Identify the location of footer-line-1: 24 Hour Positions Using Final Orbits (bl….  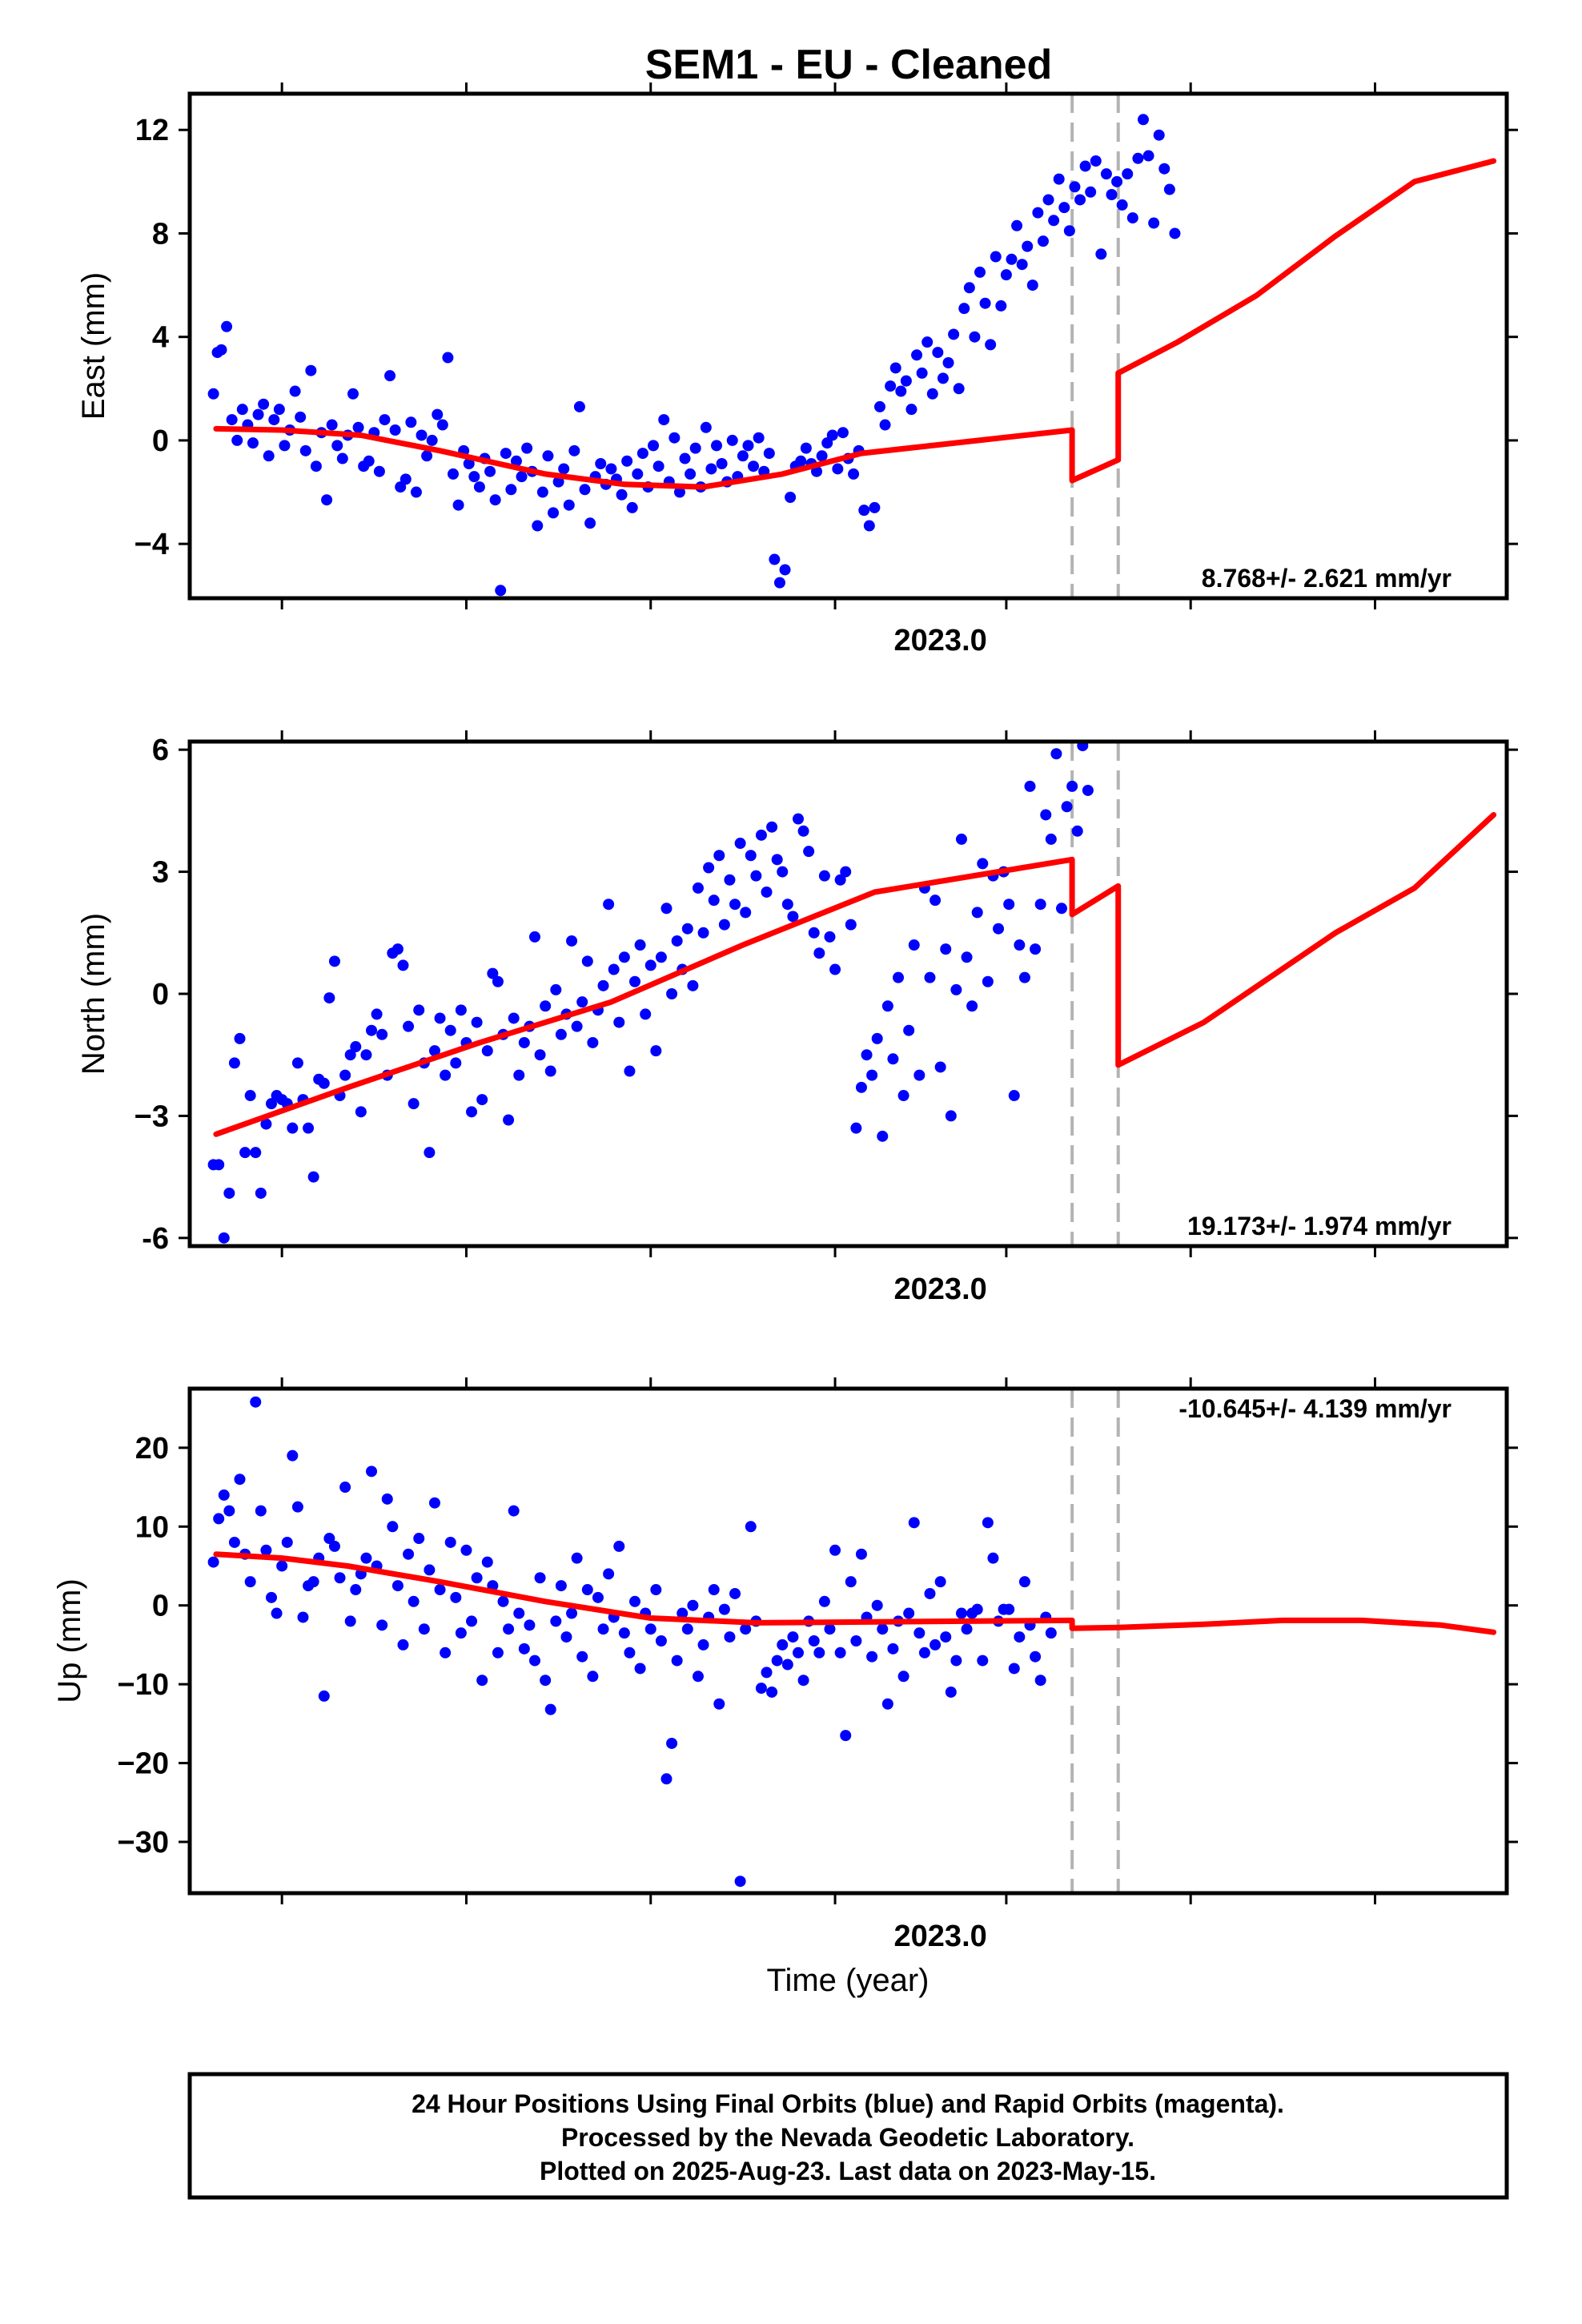
(848, 2103).